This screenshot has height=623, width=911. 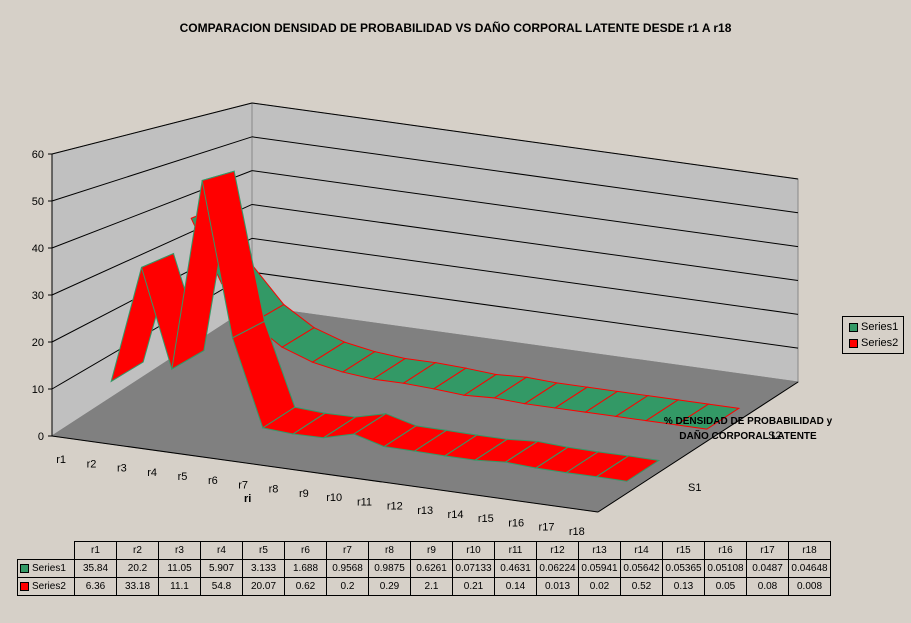 What do you see at coordinates (425, 511) in the screenshot?
I see `x-tick-label-r13: r13` at bounding box center [425, 511].